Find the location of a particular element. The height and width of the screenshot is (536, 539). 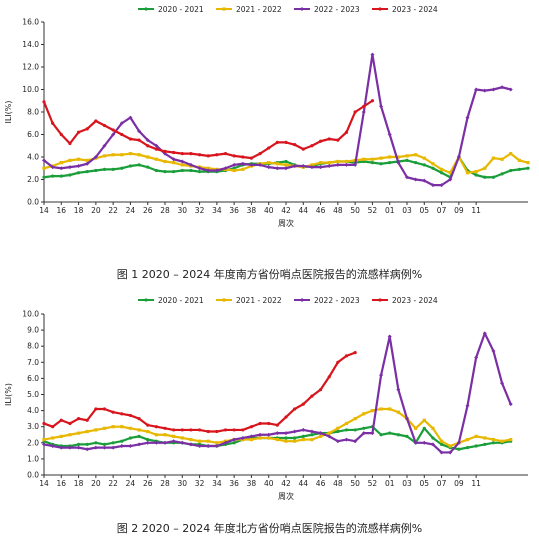

x-tick-label: 14 is located at coordinates (44, 210).